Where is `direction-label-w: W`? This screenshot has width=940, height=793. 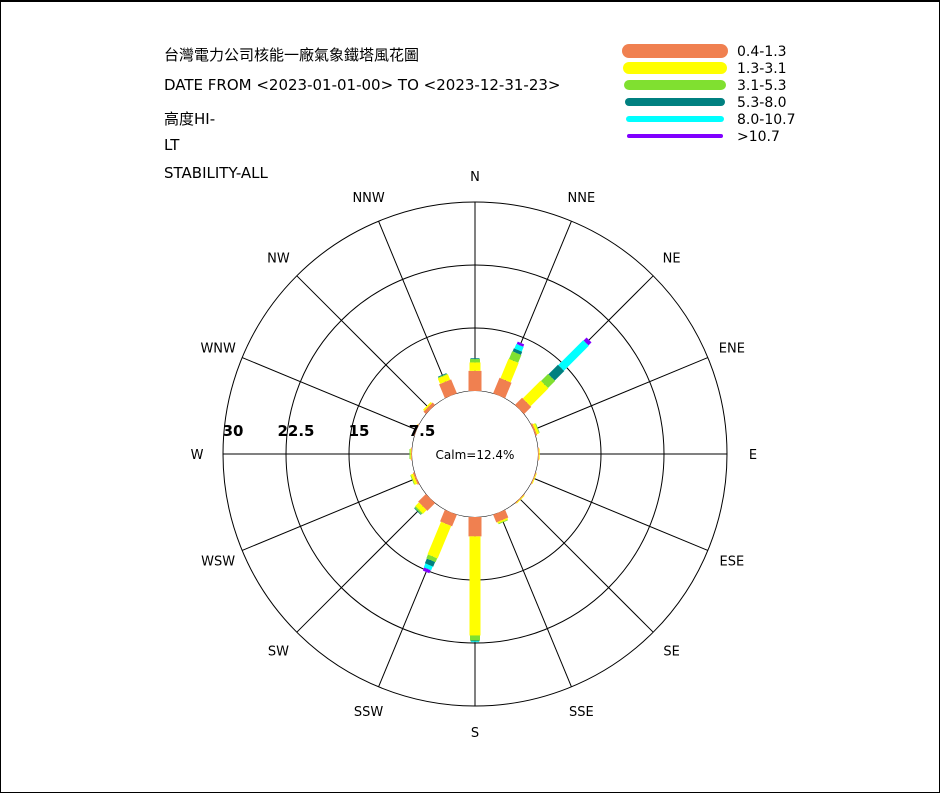 direction-label-w: W is located at coordinates (197, 455).